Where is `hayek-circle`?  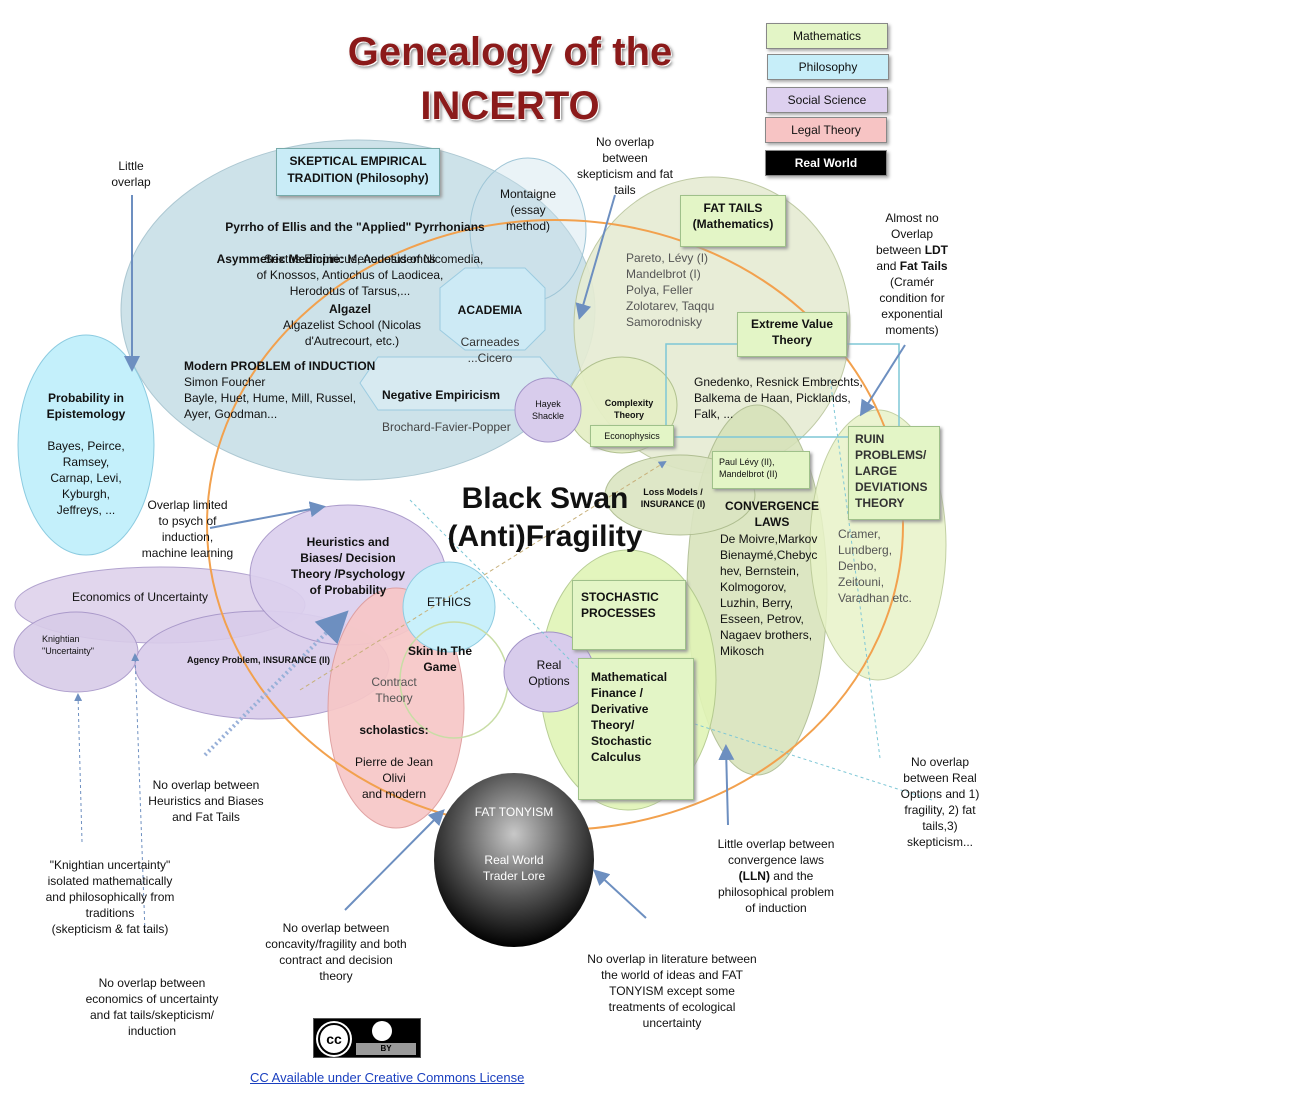 hayek-circle is located at coordinates (548, 410).